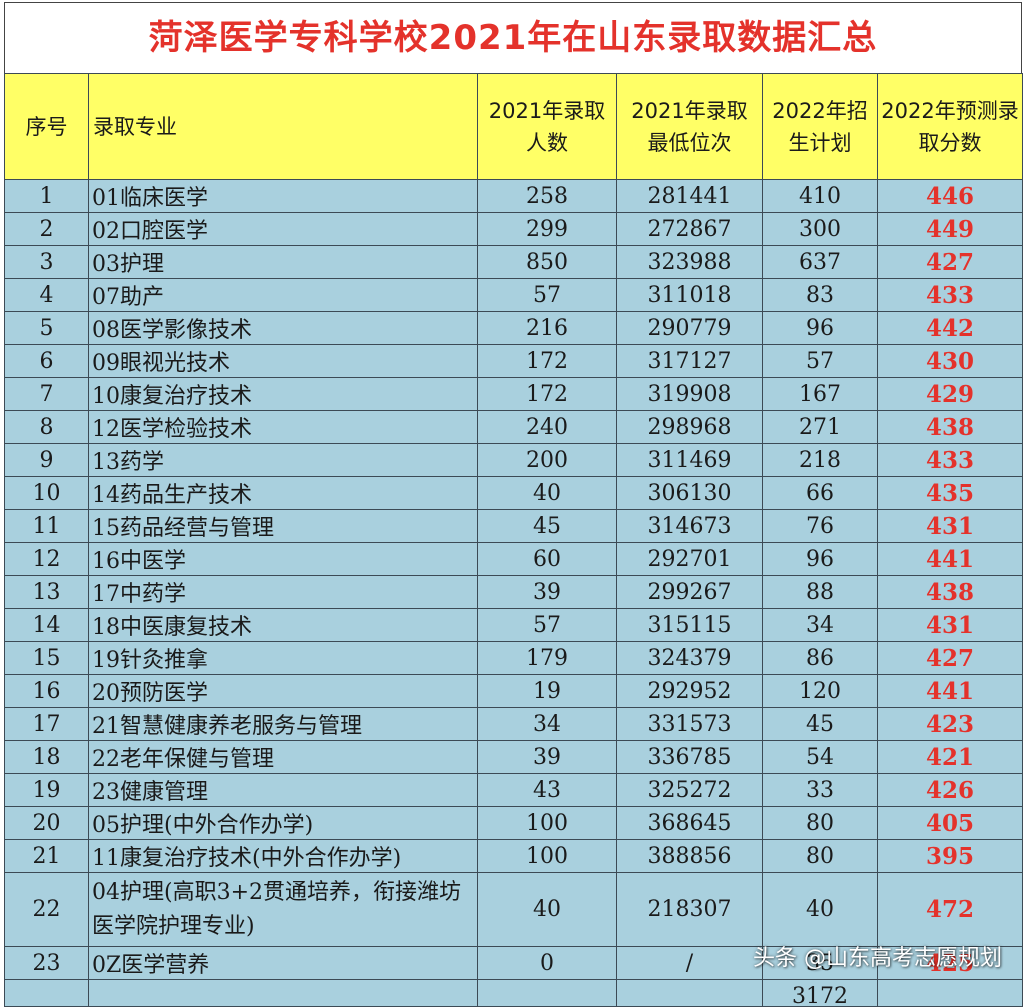  What do you see at coordinates (283, 262) in the screenshot?
I see `cell-major: 03护理` at bounding box center [283, 262].